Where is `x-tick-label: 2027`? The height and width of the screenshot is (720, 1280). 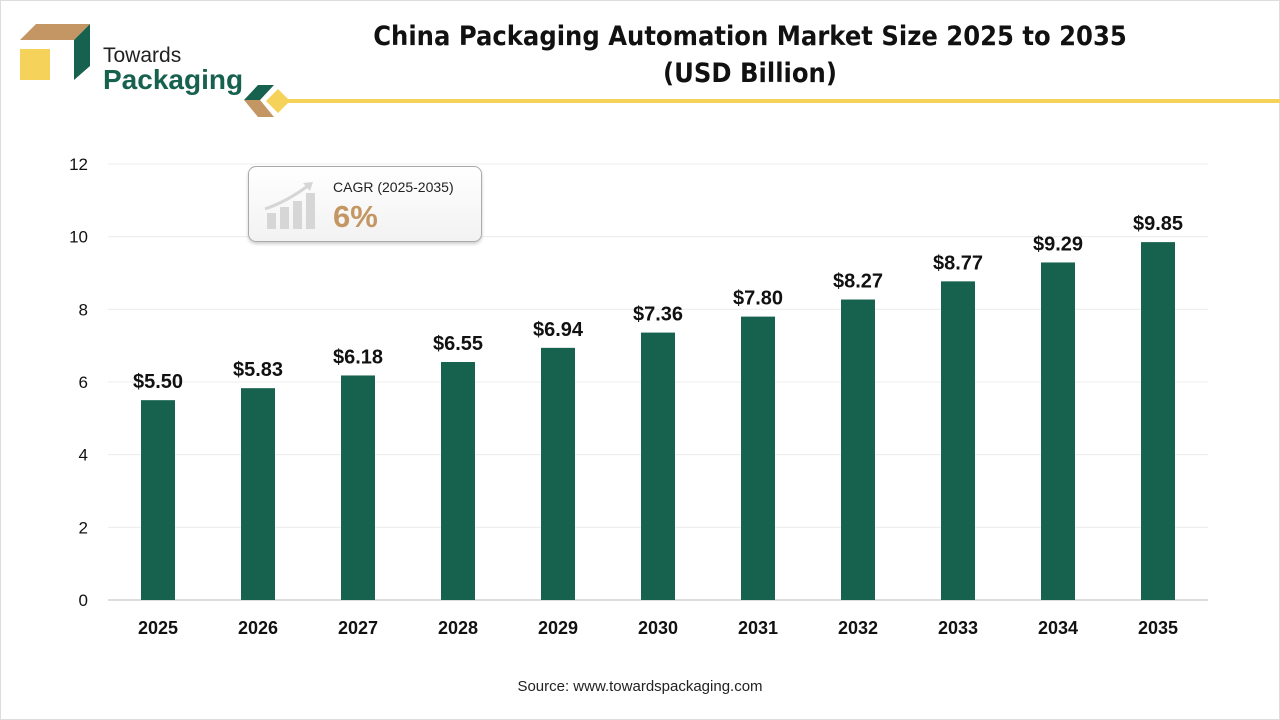 x-tick-label: 2027 is located at coordinates (358, 628).